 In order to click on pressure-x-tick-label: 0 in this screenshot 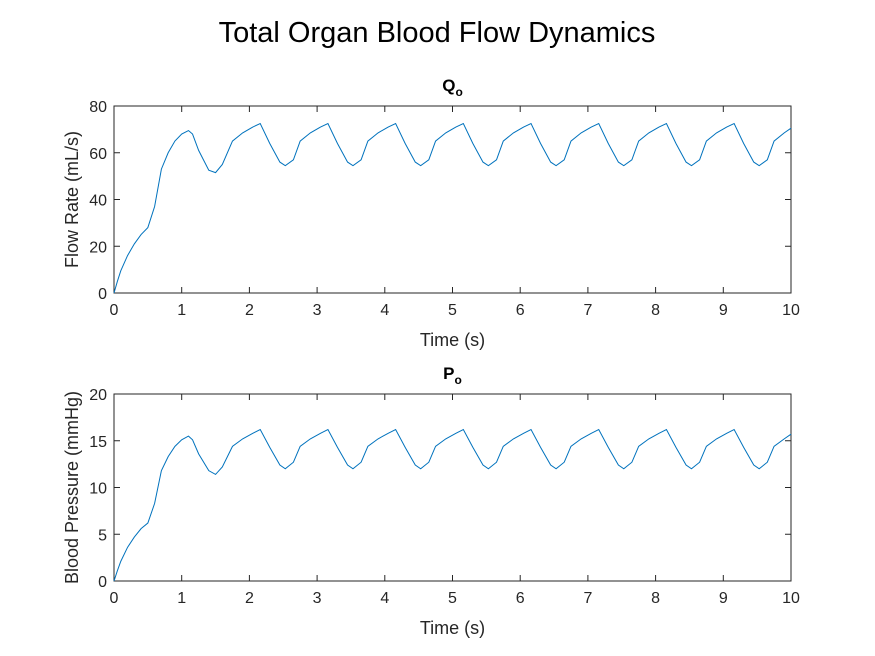, I will do `click(114, 598)`.